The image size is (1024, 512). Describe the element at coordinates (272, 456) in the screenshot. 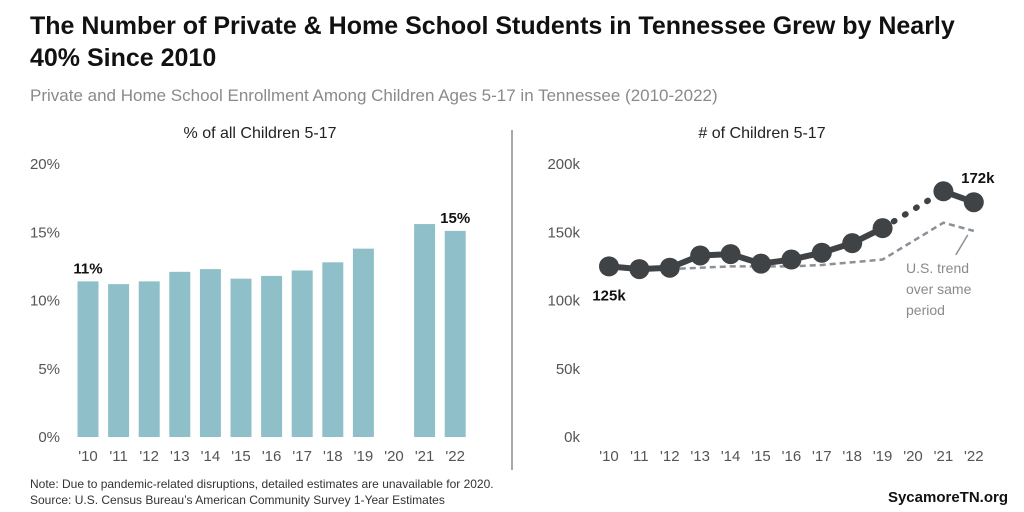

I see `left-x-tick-label: '16` at that location.